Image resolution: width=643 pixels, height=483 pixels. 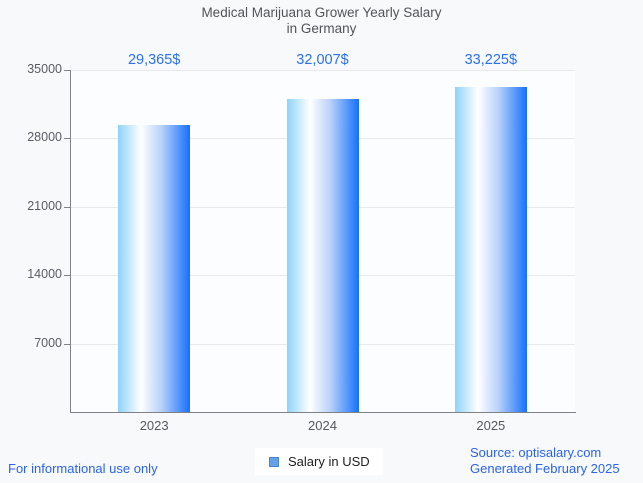 I want to click on x-axis-line, so click(x=323, y=412).